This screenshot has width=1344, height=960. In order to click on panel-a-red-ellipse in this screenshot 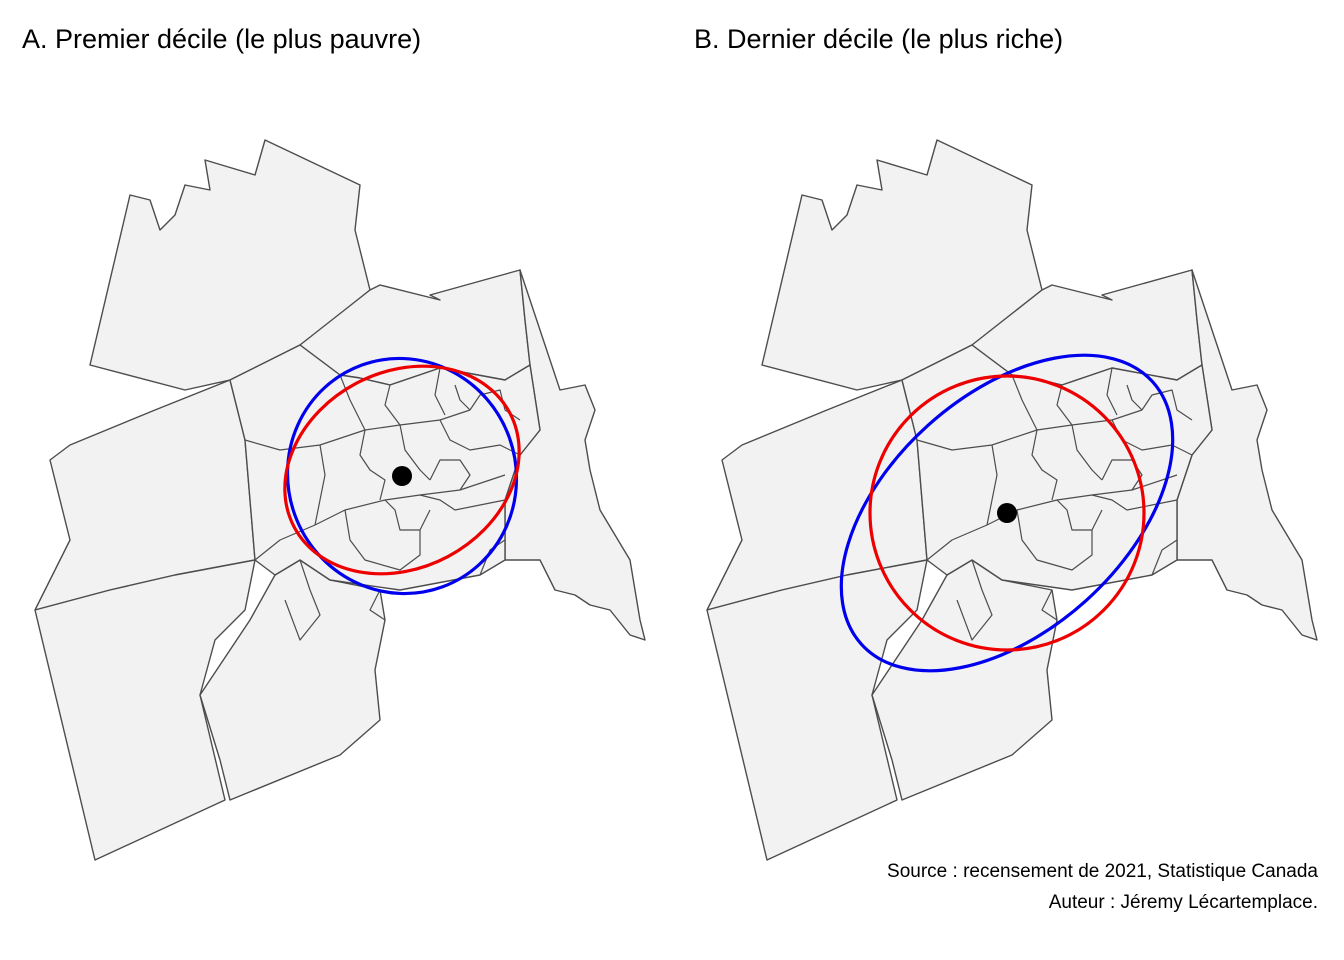, I will do `click(402, 470)`.